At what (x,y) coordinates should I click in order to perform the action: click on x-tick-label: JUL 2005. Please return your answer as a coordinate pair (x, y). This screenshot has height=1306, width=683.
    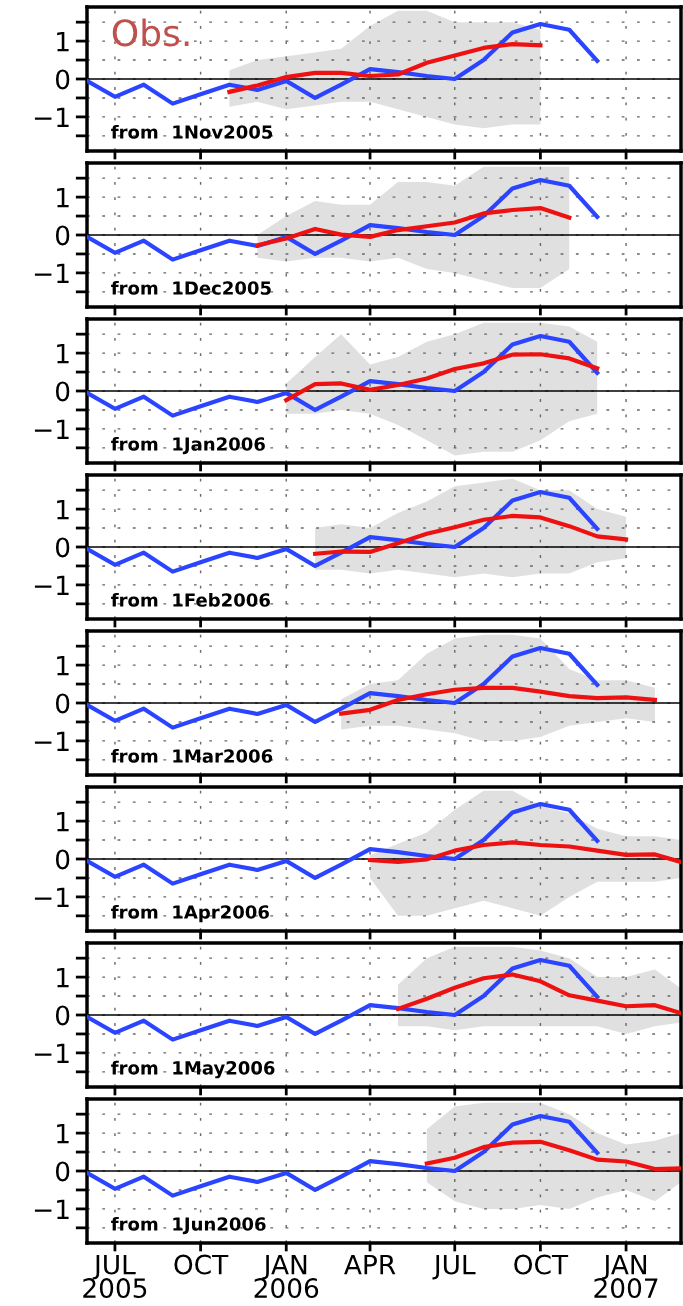
    Looking at the image, I should click on (115, 1276).